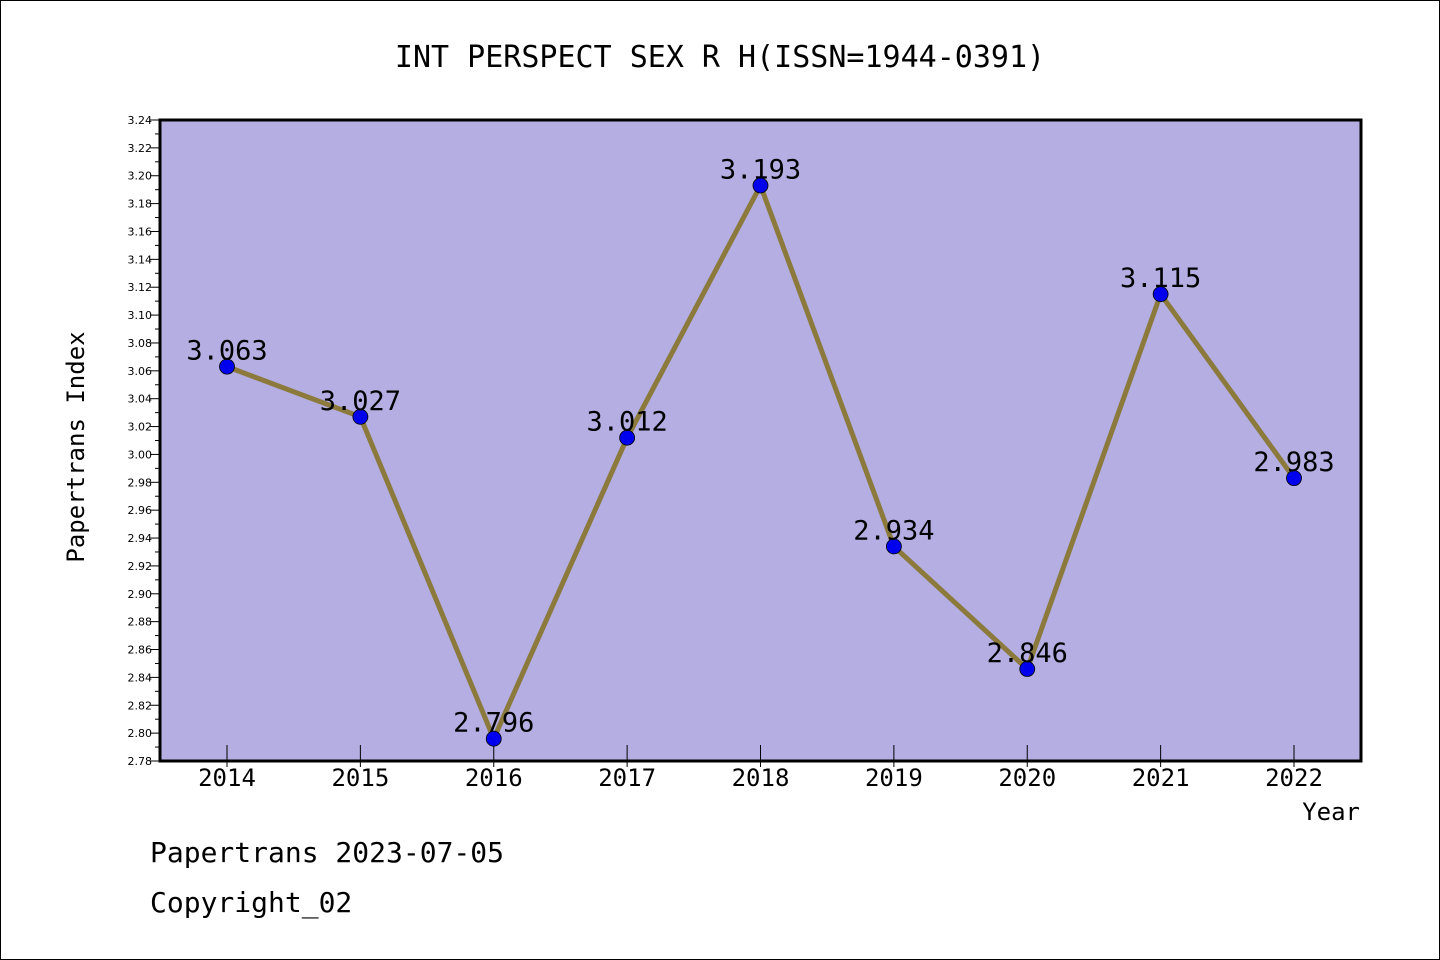  I want to click on y-axis-label: Papertrans Index, so click(76, 446).